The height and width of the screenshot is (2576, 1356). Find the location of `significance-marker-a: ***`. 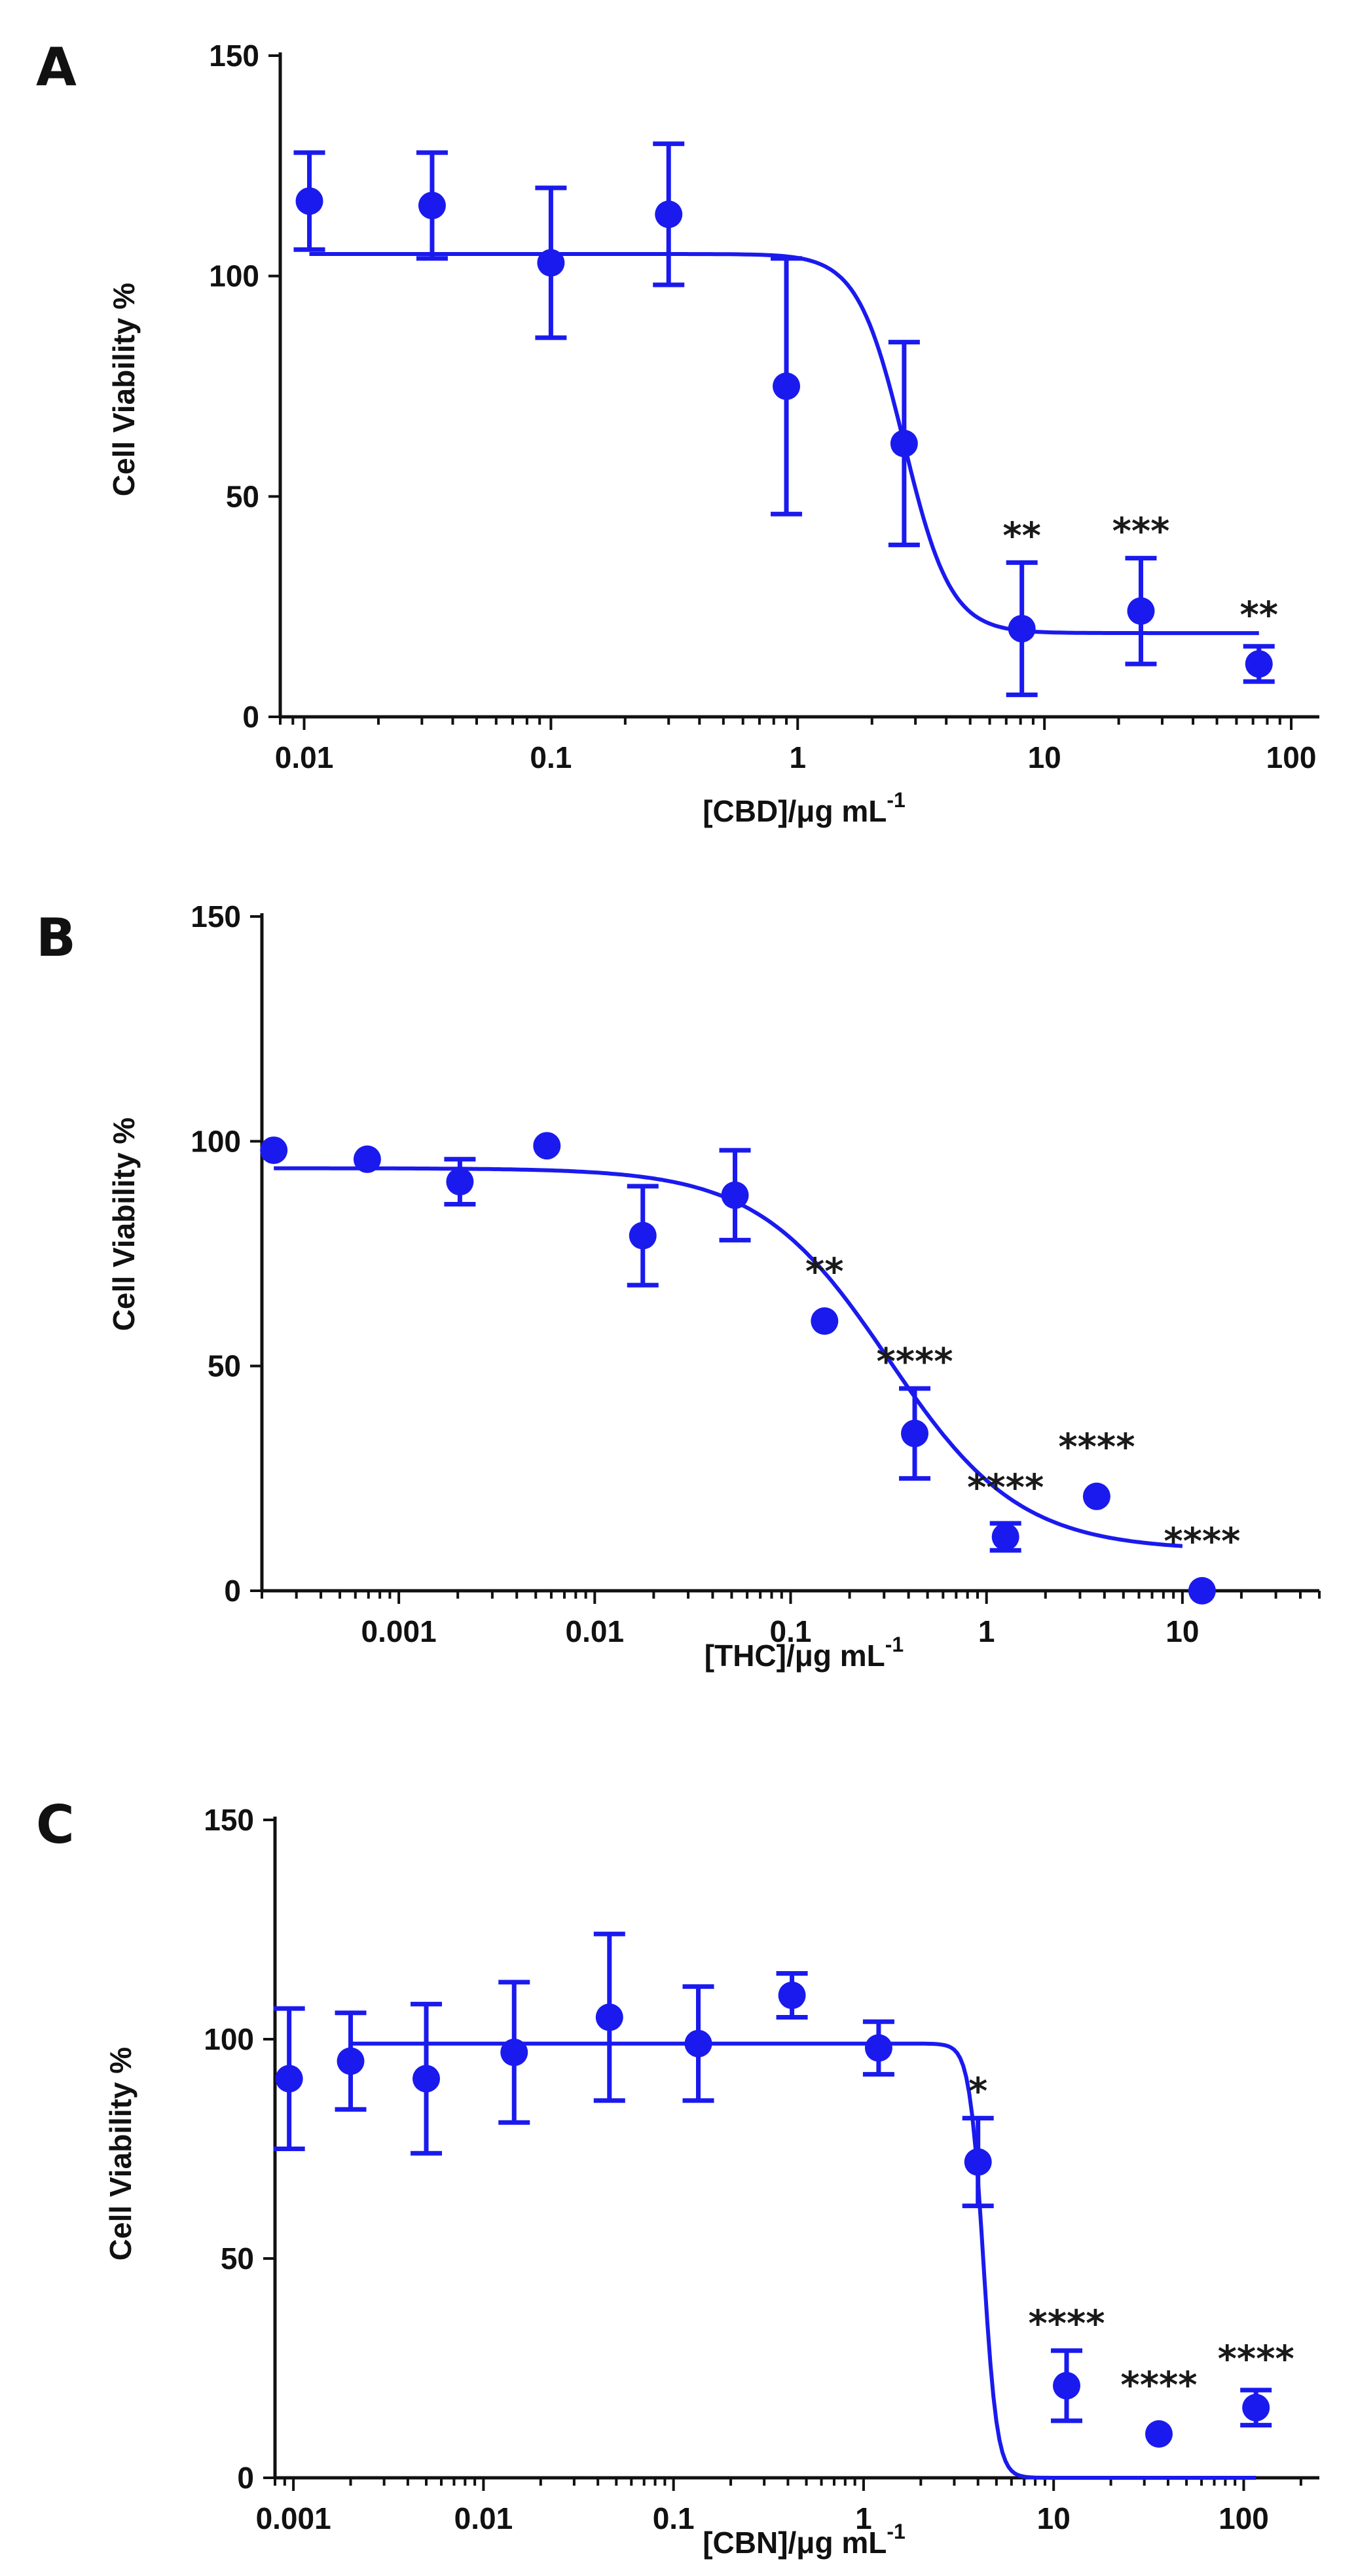

significance-marker-a: *** is located at coordinates (1141, 532).